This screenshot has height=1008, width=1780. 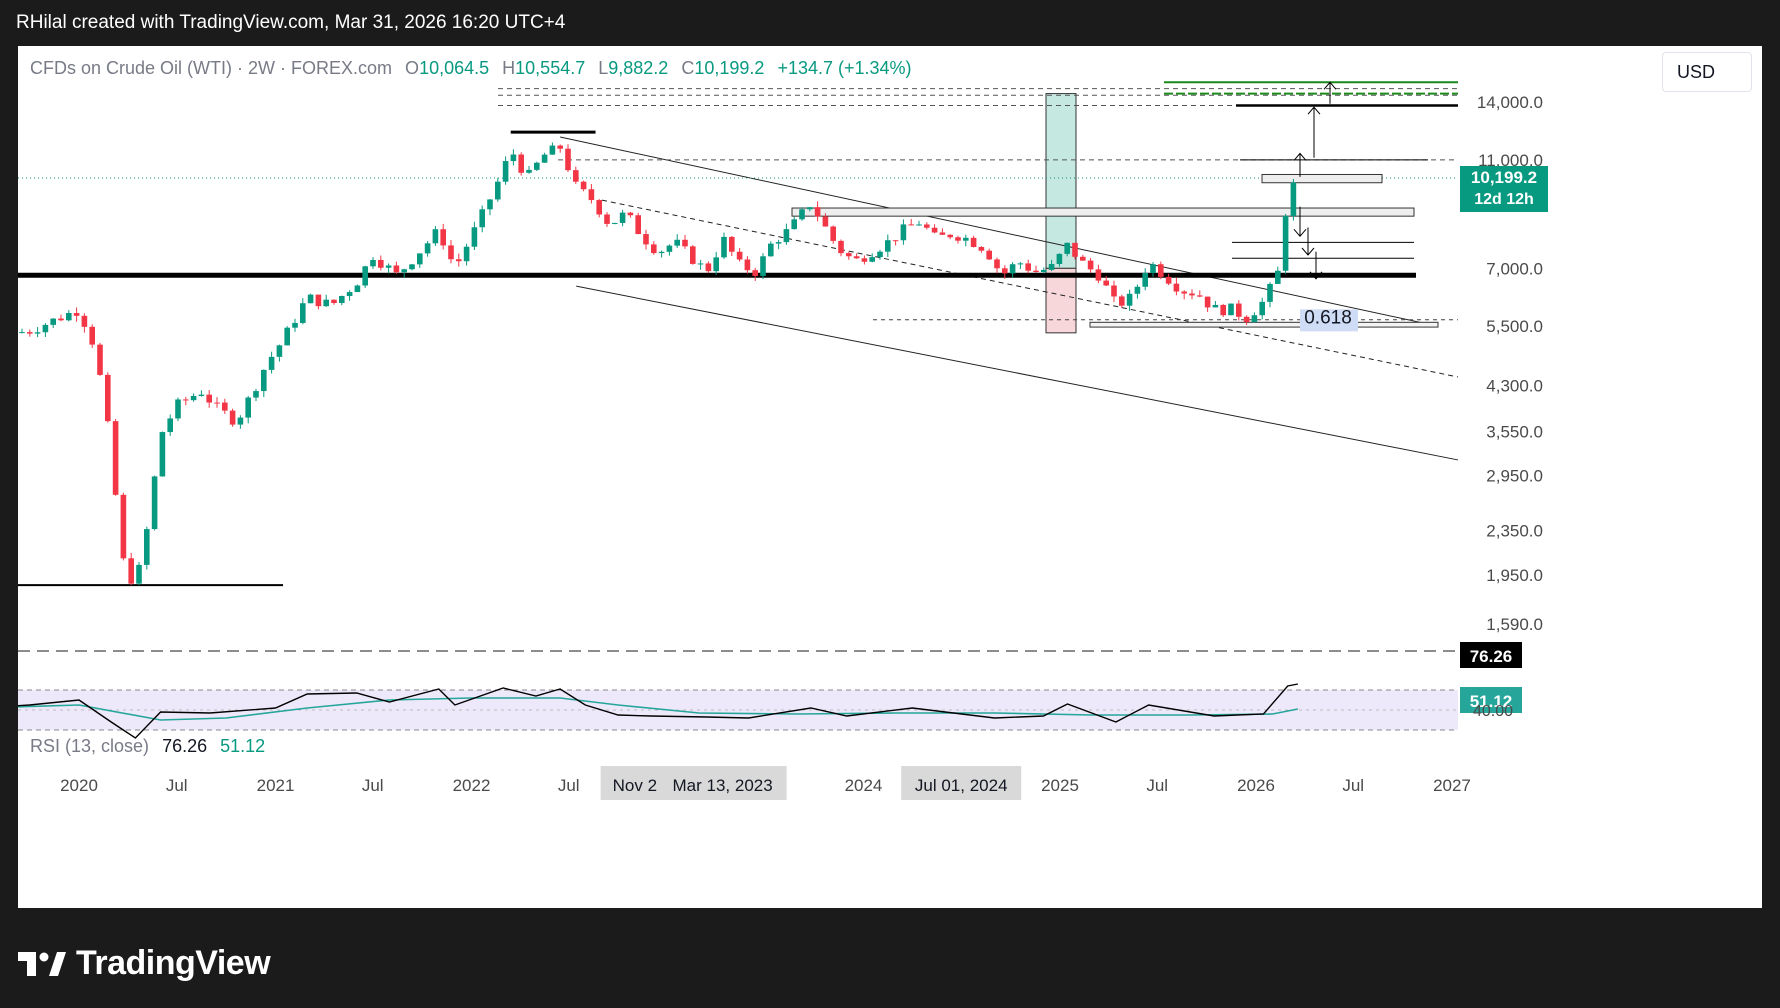 I want to click on channel-lower-line, so click(x=1017, y=373).